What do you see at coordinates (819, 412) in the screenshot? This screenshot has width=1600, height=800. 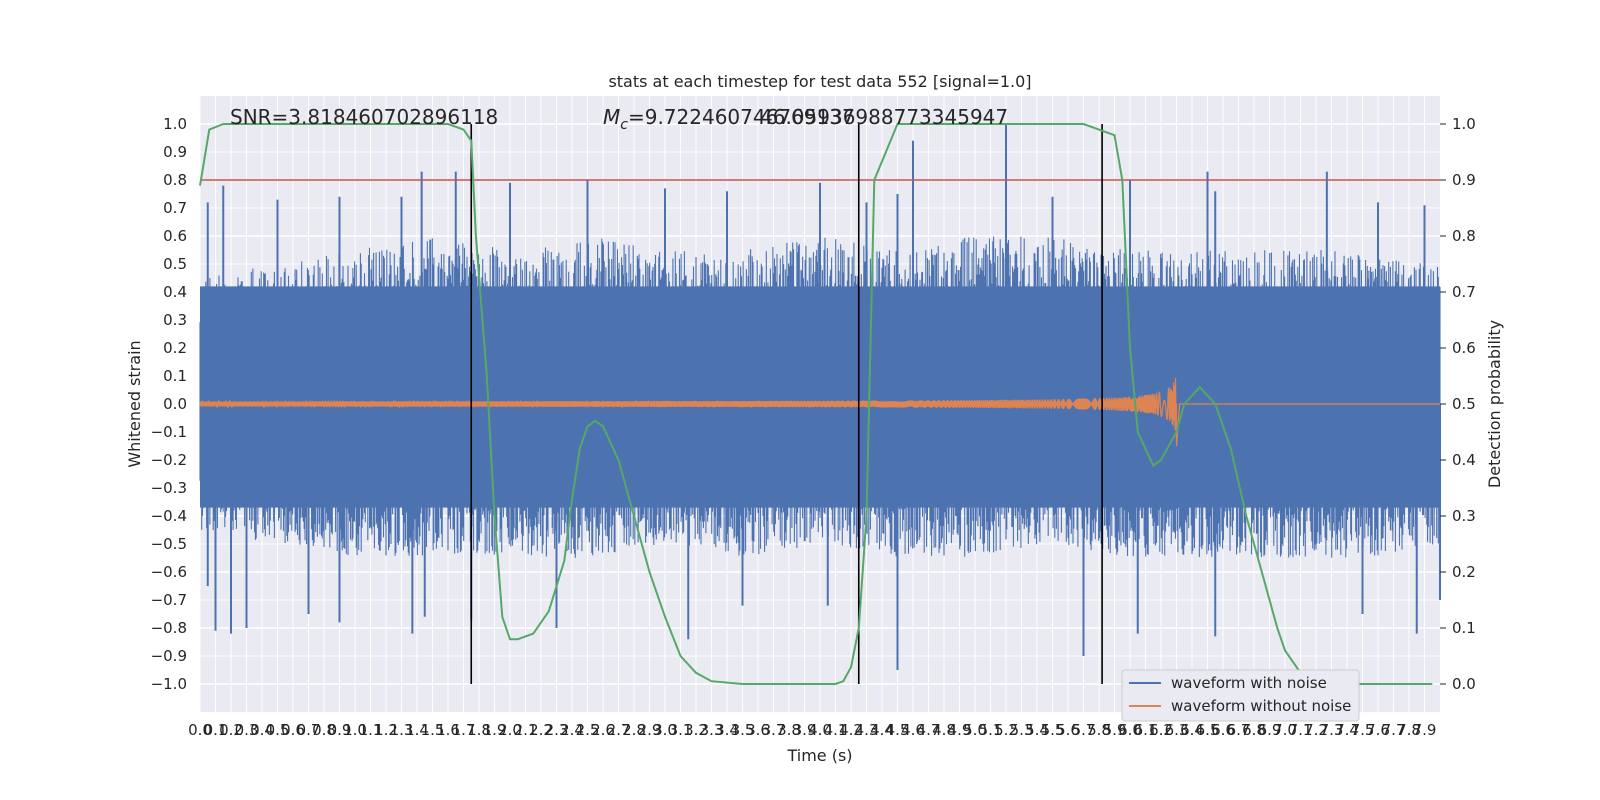 I see `clean-waveform-line` at bounding box center [819, 412].